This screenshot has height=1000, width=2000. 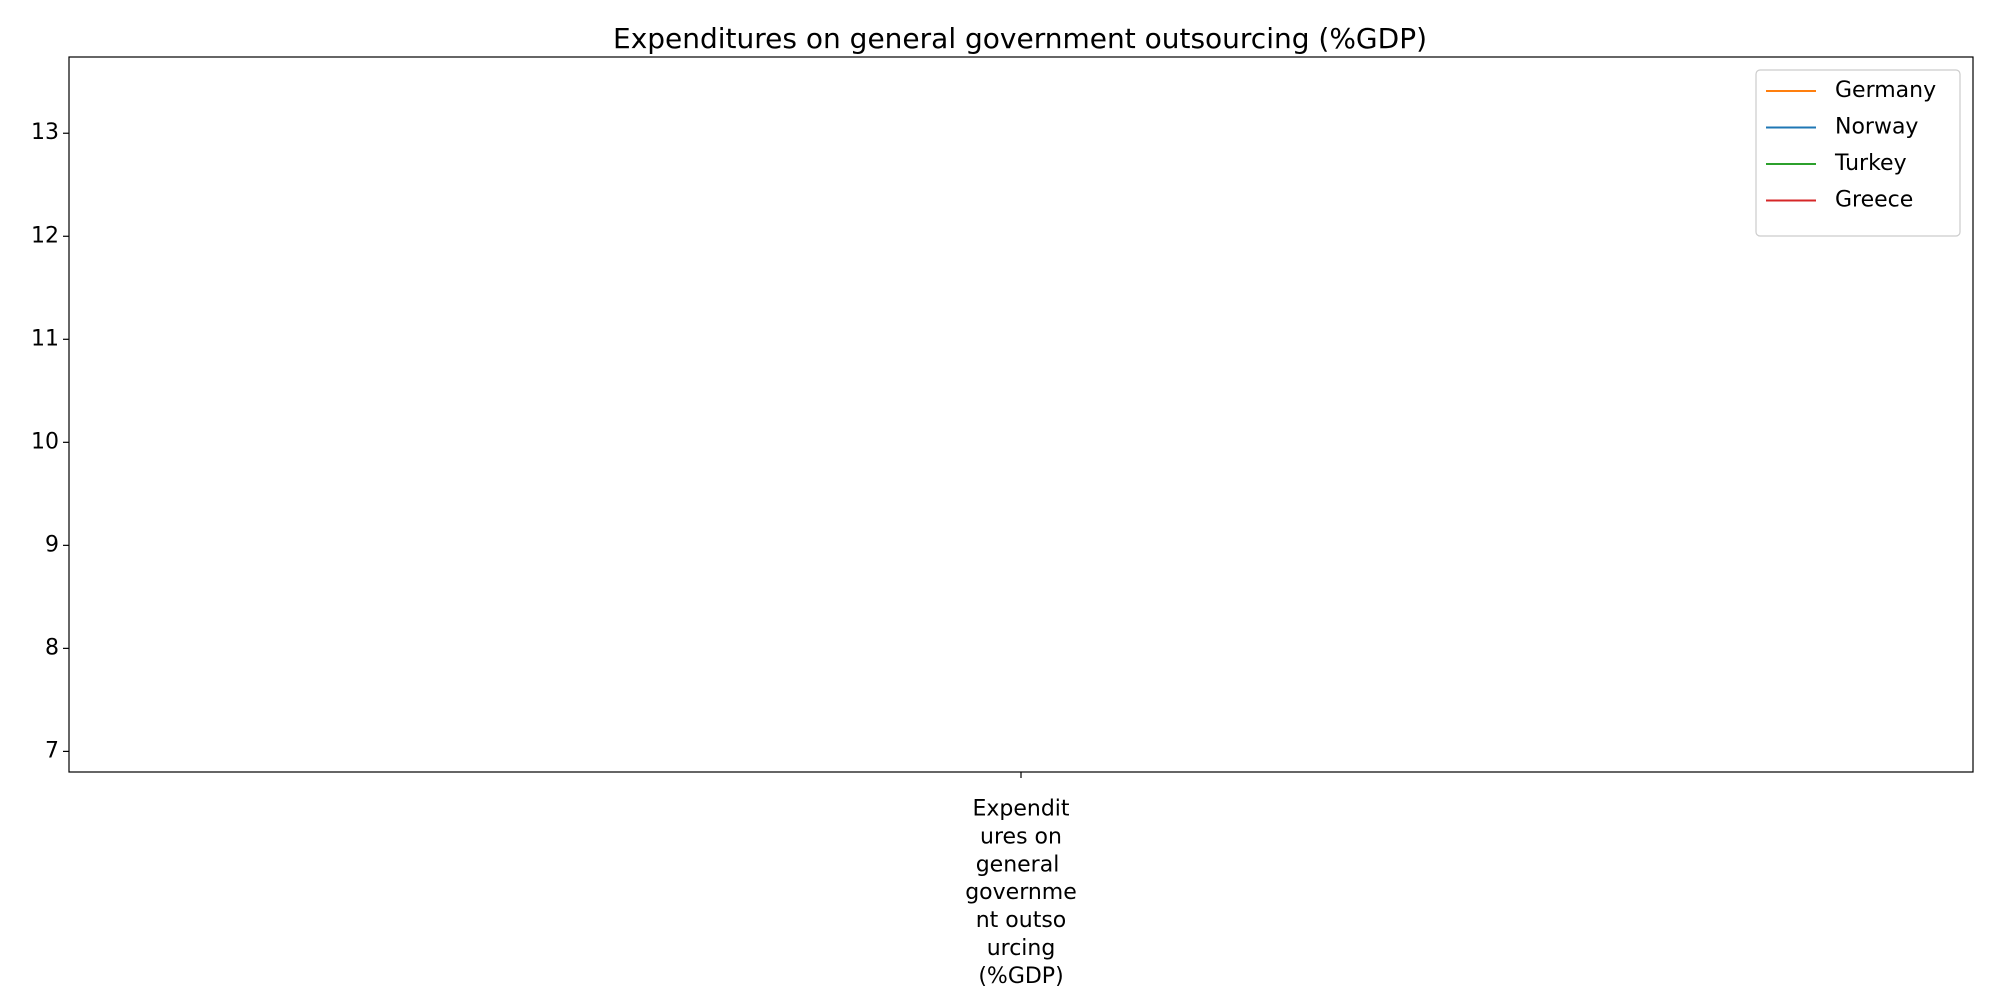 What do you see at coordinates (1020, 808) in the screenshot?
I see `x-tick-label-line: Expendit` at bounding box center [1020, 808].